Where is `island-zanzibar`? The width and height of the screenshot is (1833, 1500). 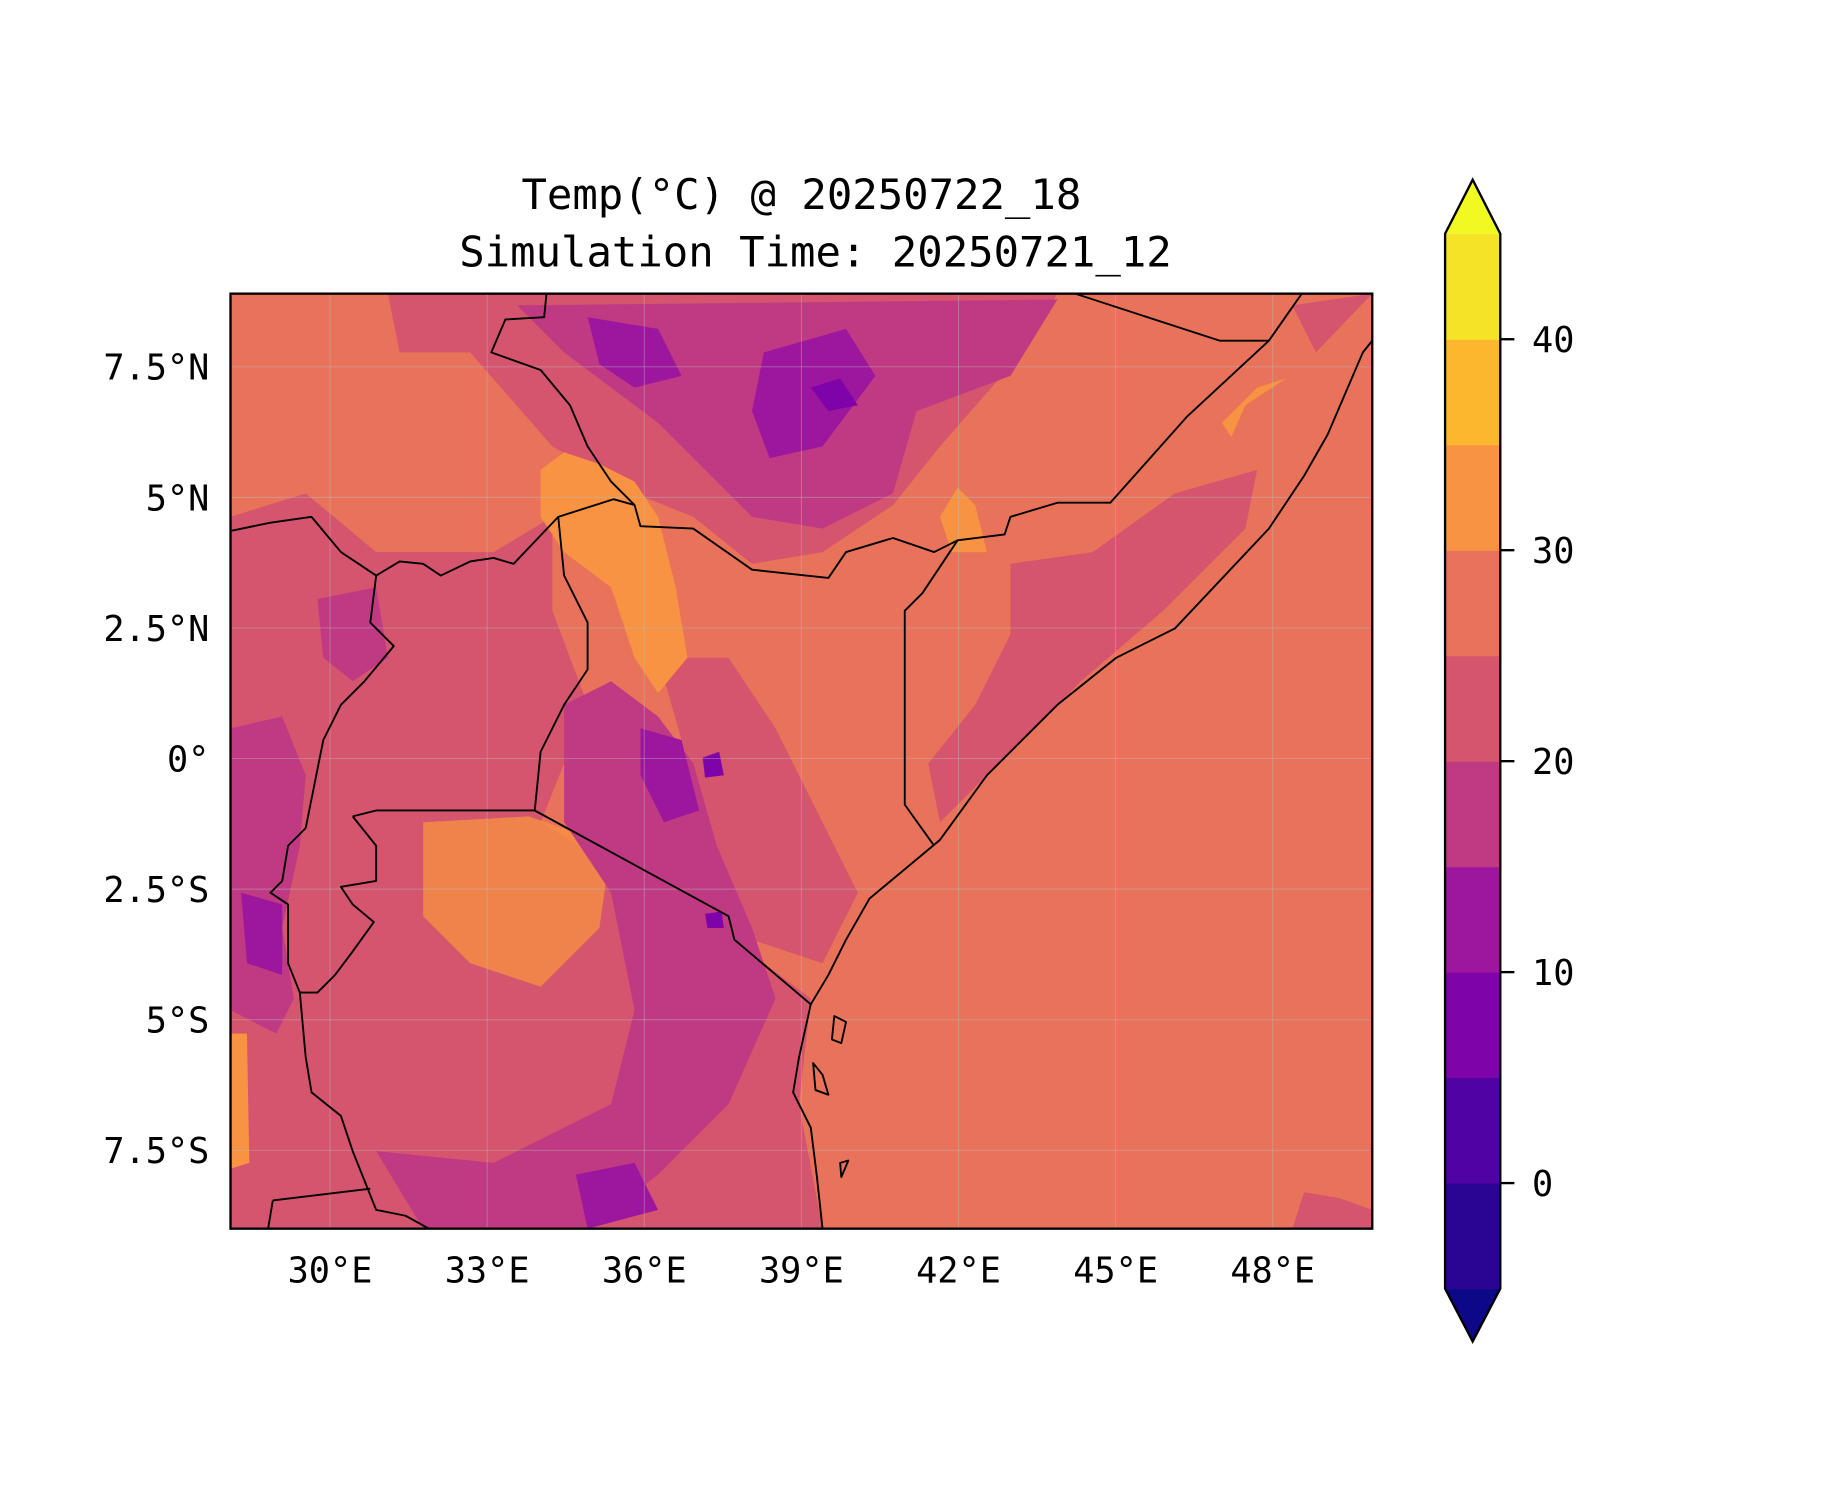
island-zanzibar is located at coordinates (821, 1079).